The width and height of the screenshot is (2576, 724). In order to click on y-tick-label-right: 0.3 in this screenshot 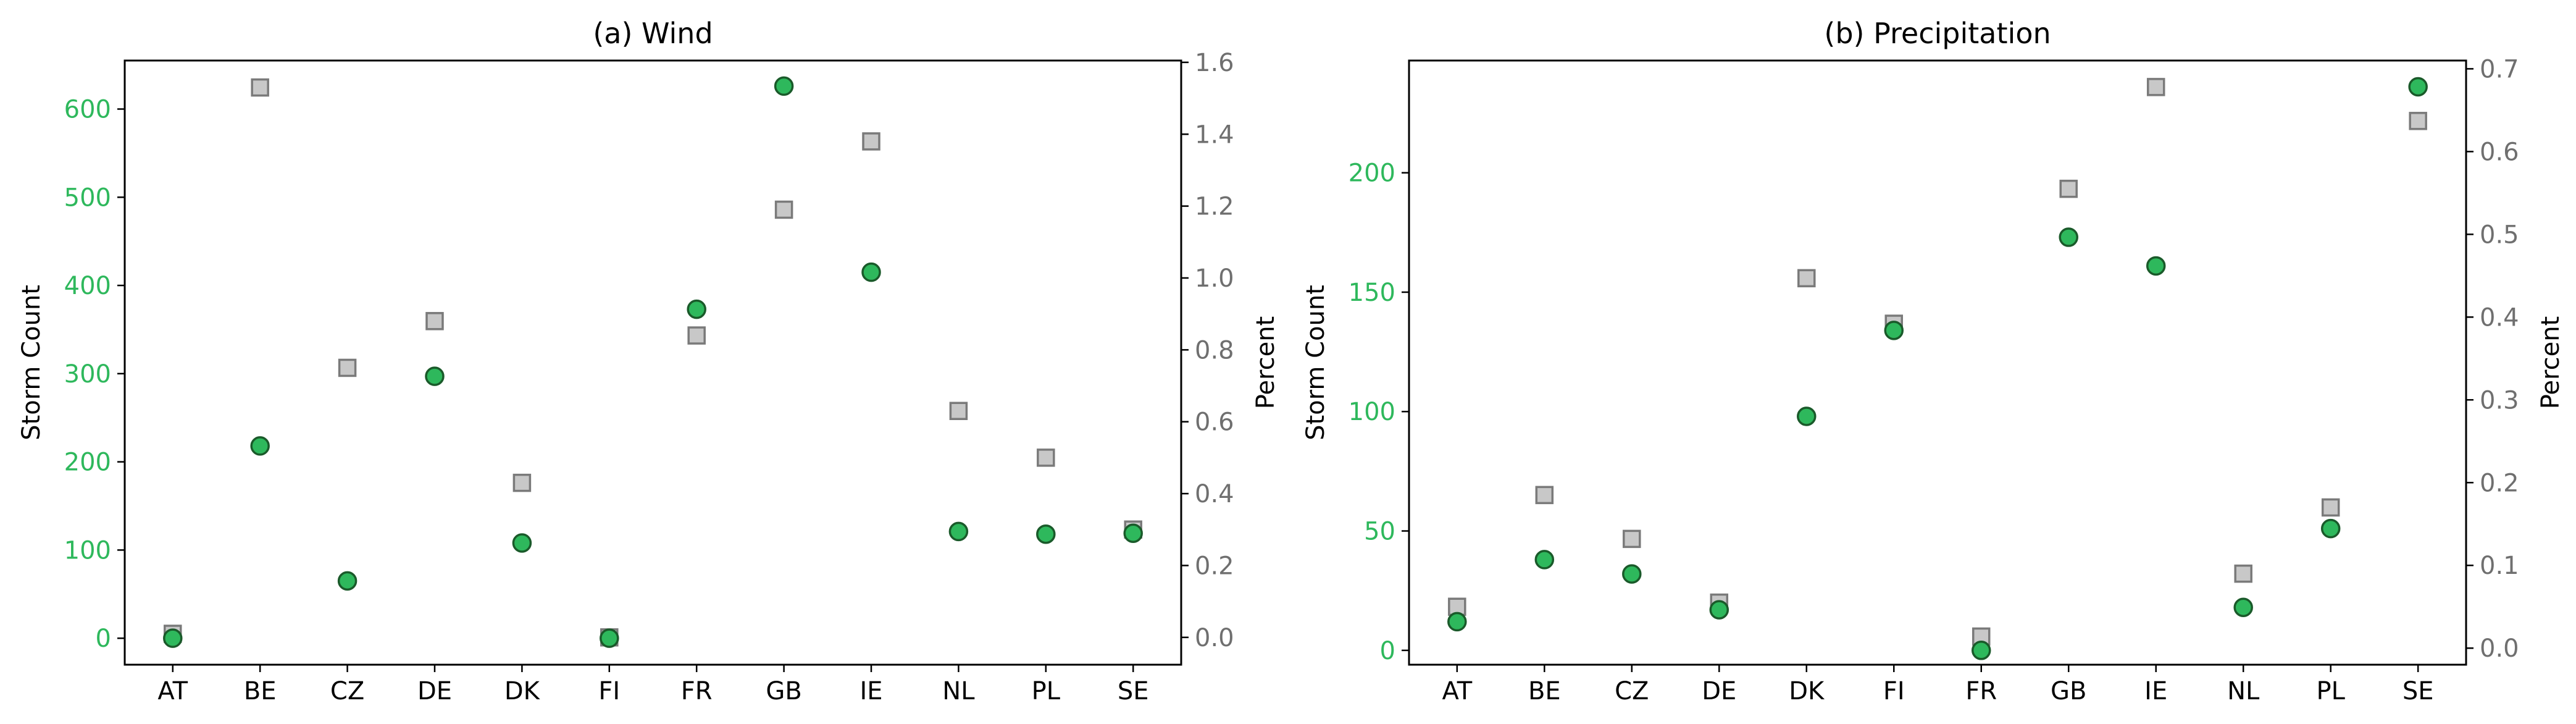, I will do `click(2499, 400)`.